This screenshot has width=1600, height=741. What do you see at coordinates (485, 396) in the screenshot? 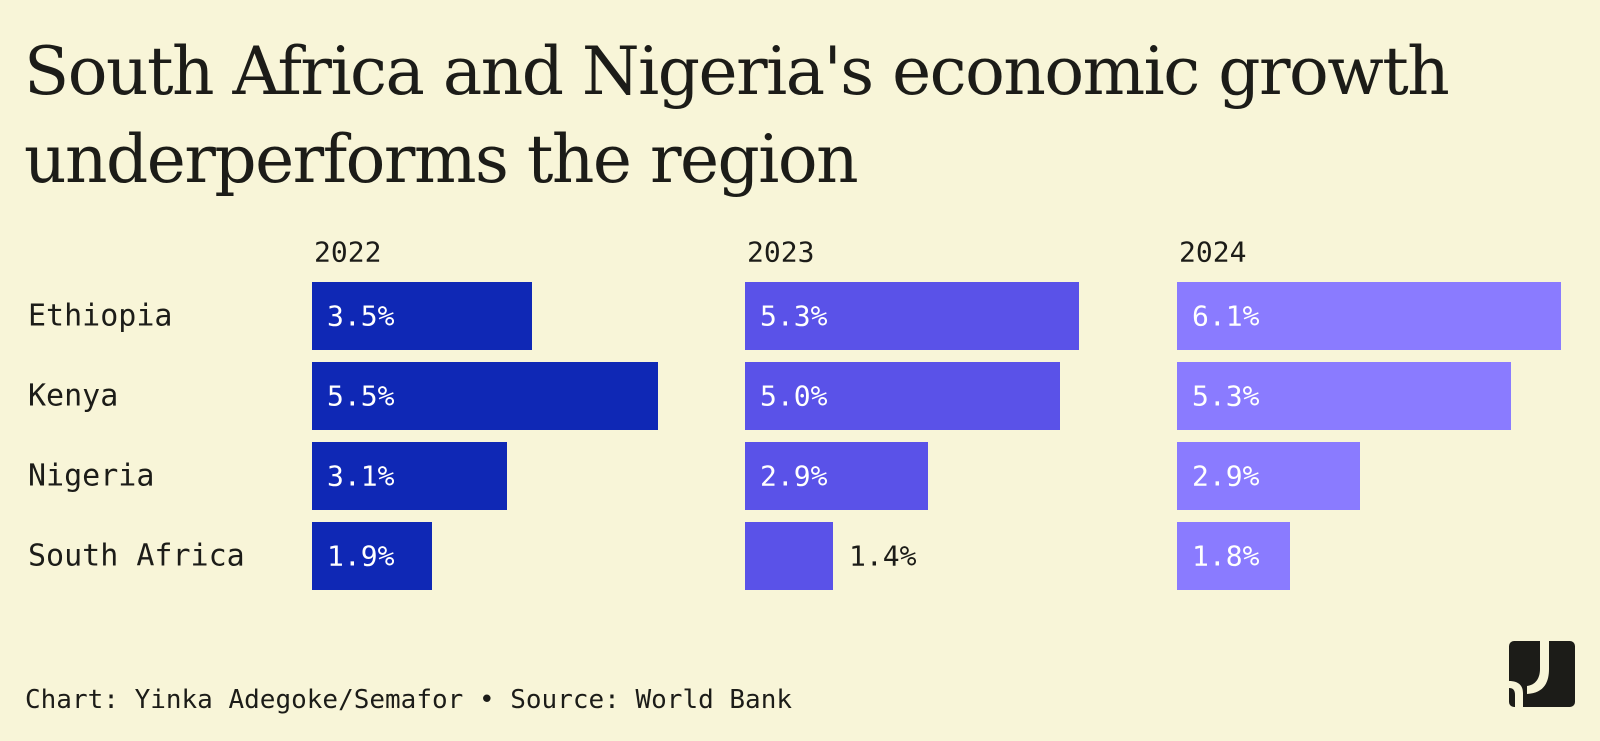
I see `bar-2022-kenya` at bounding box center [485, 396].